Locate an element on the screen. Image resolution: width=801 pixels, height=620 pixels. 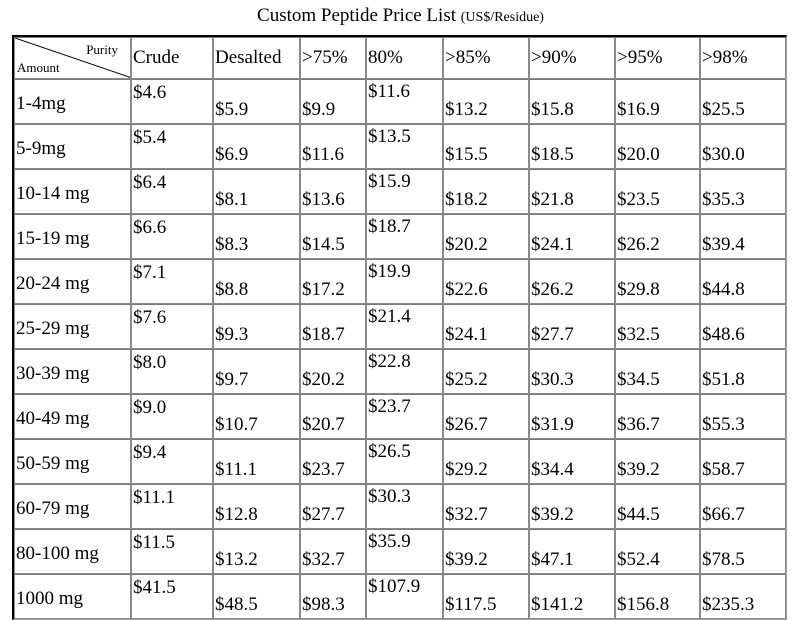
price-cell-desalted: $5.9 is located at coordinates (256, 101).